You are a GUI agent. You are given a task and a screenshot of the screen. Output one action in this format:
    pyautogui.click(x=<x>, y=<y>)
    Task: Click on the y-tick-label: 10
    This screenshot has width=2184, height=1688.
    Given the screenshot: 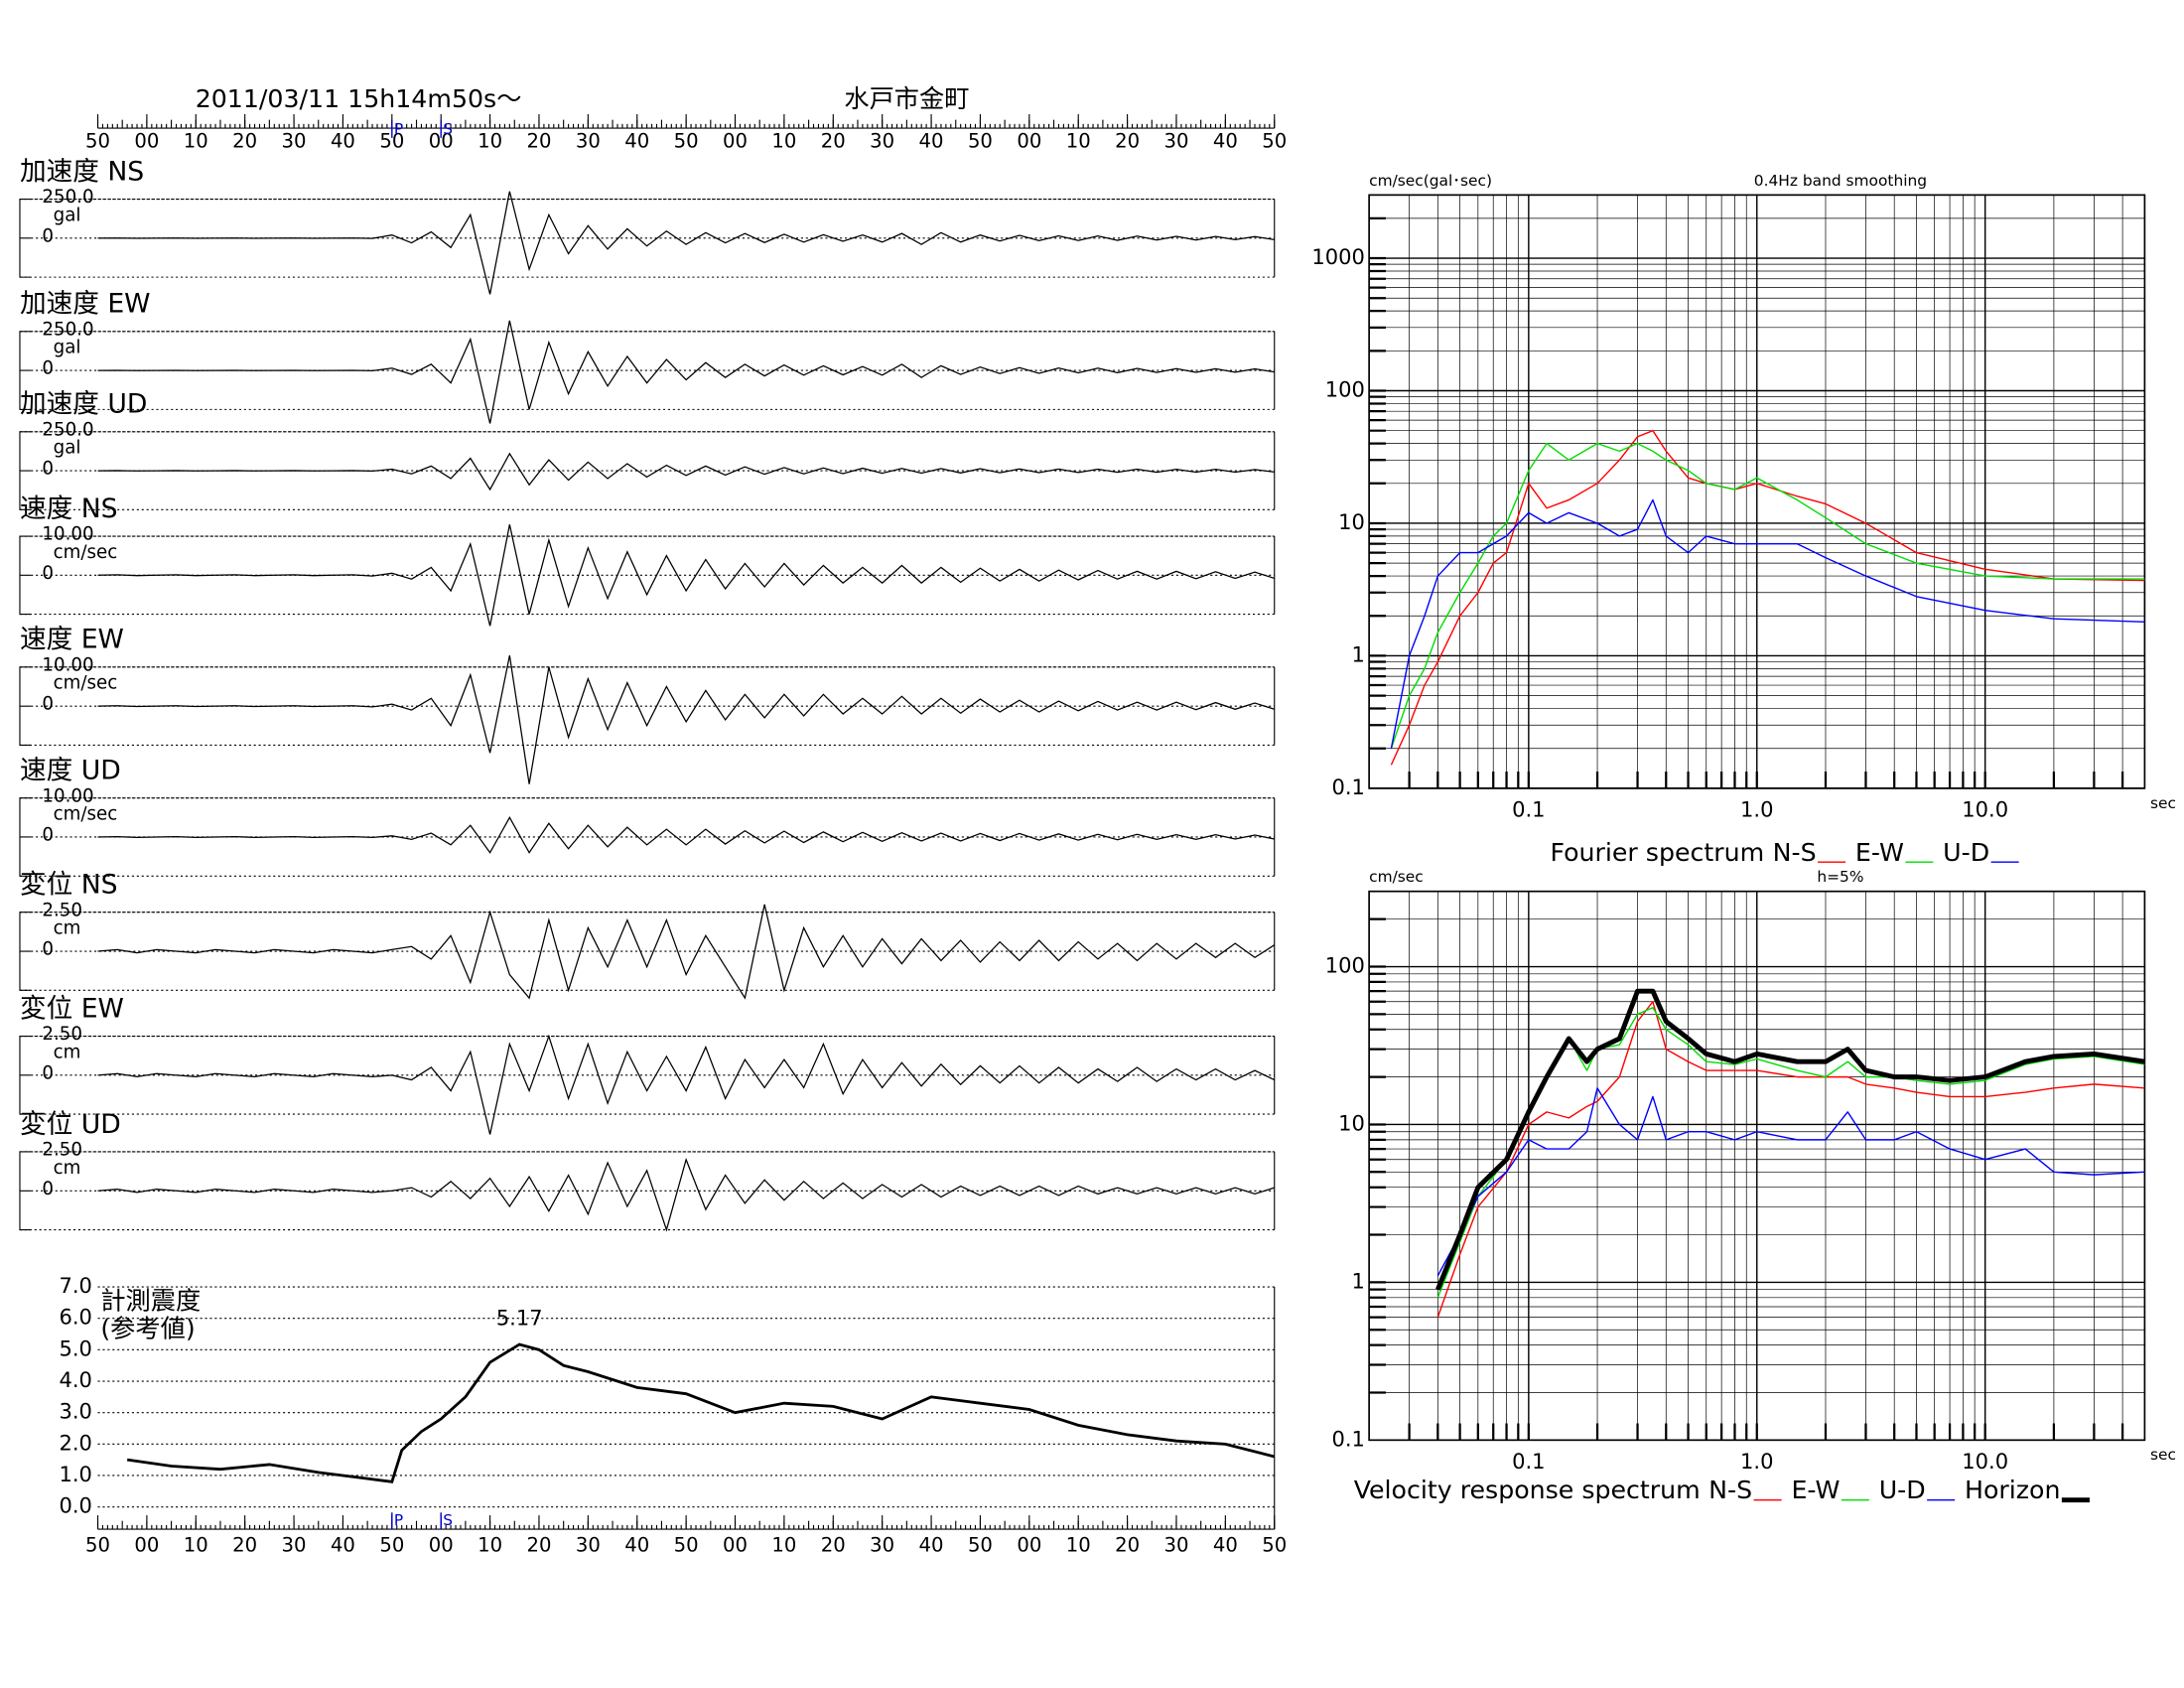 What is the action you would take?
    pyautogui.click(x=1351, y=521)
    